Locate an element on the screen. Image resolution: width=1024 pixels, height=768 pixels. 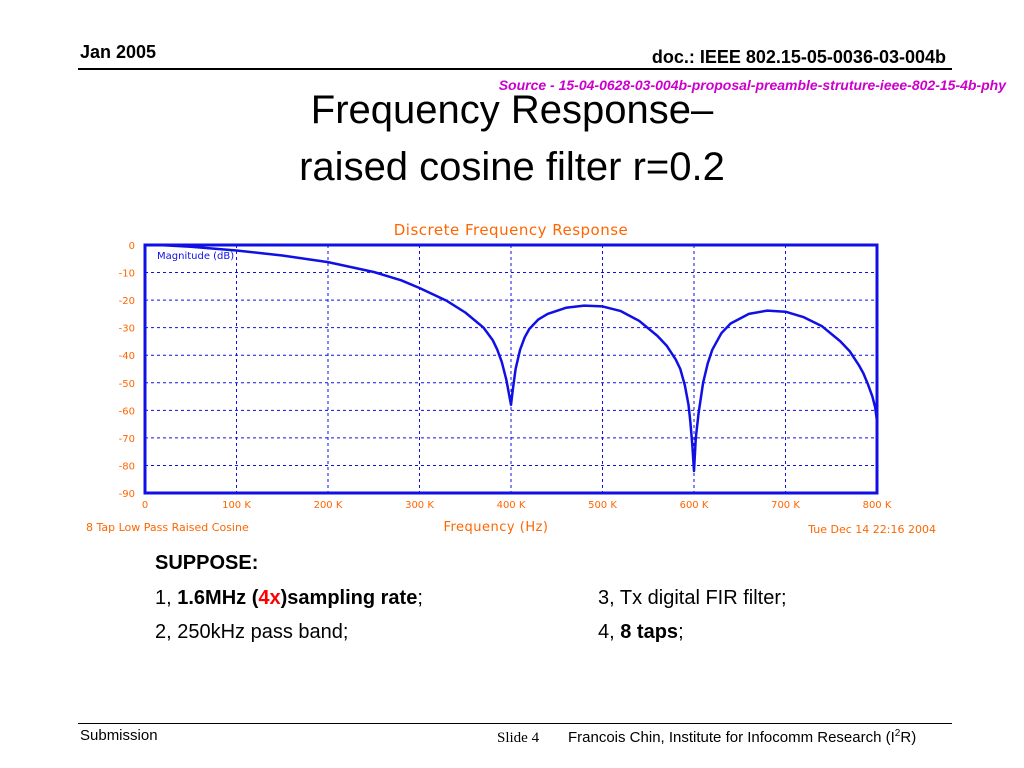
header-date: Jan 2005 is located at coordinates (118, 52).